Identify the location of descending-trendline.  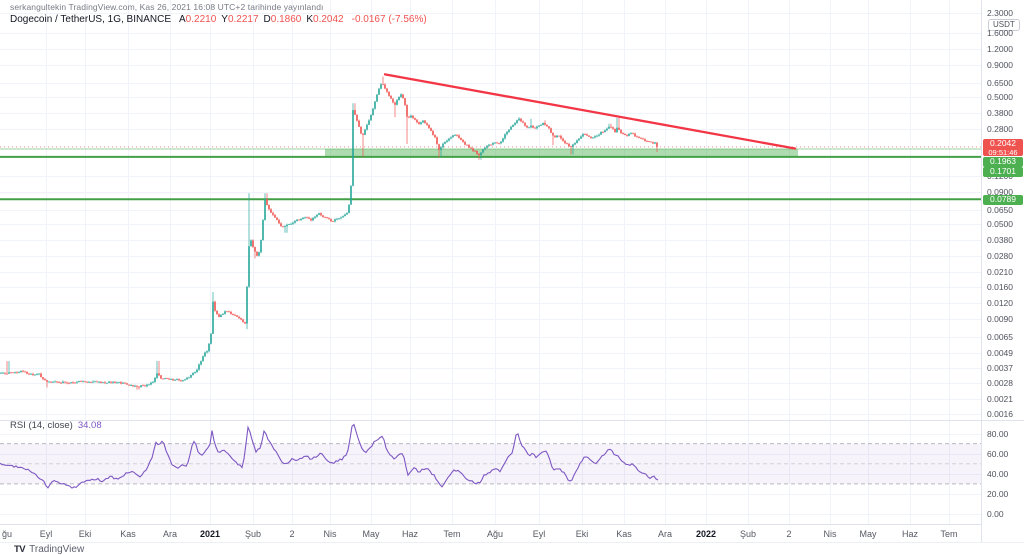
(590, 111).